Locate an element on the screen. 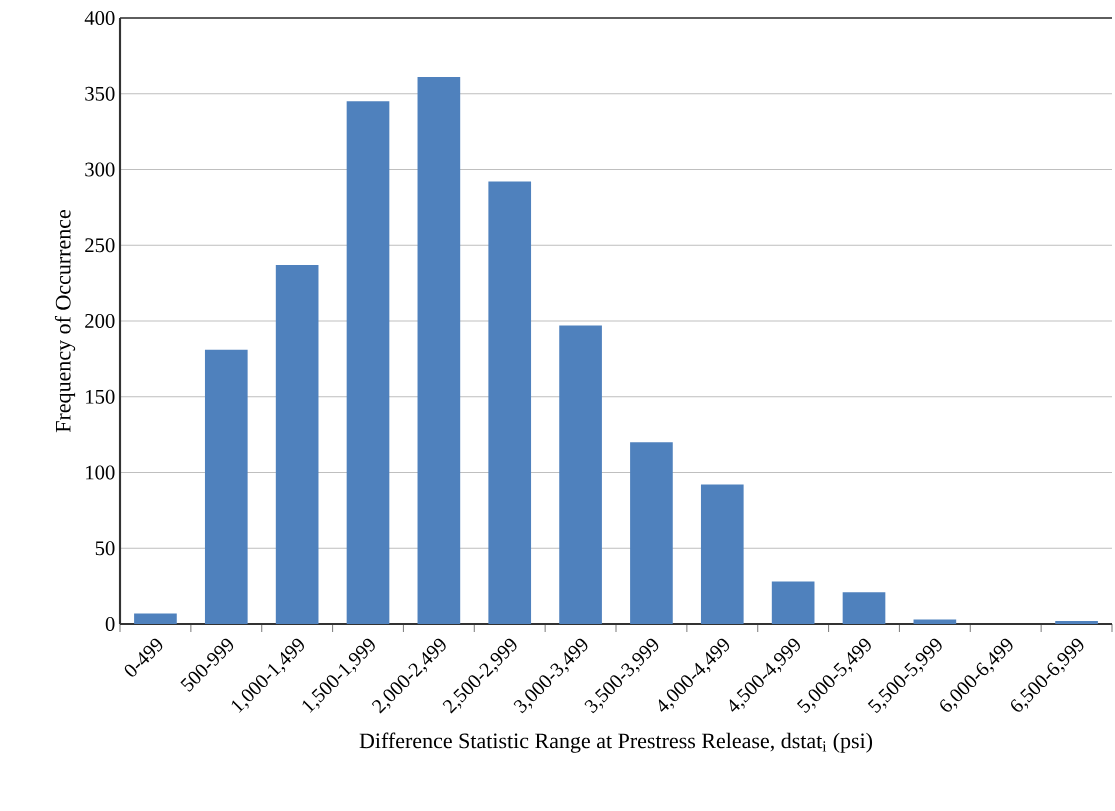 Image resolution: width=1115 pixels, height=811 pixels. y-tick-label: 150 is located at coordinates (100, 396).